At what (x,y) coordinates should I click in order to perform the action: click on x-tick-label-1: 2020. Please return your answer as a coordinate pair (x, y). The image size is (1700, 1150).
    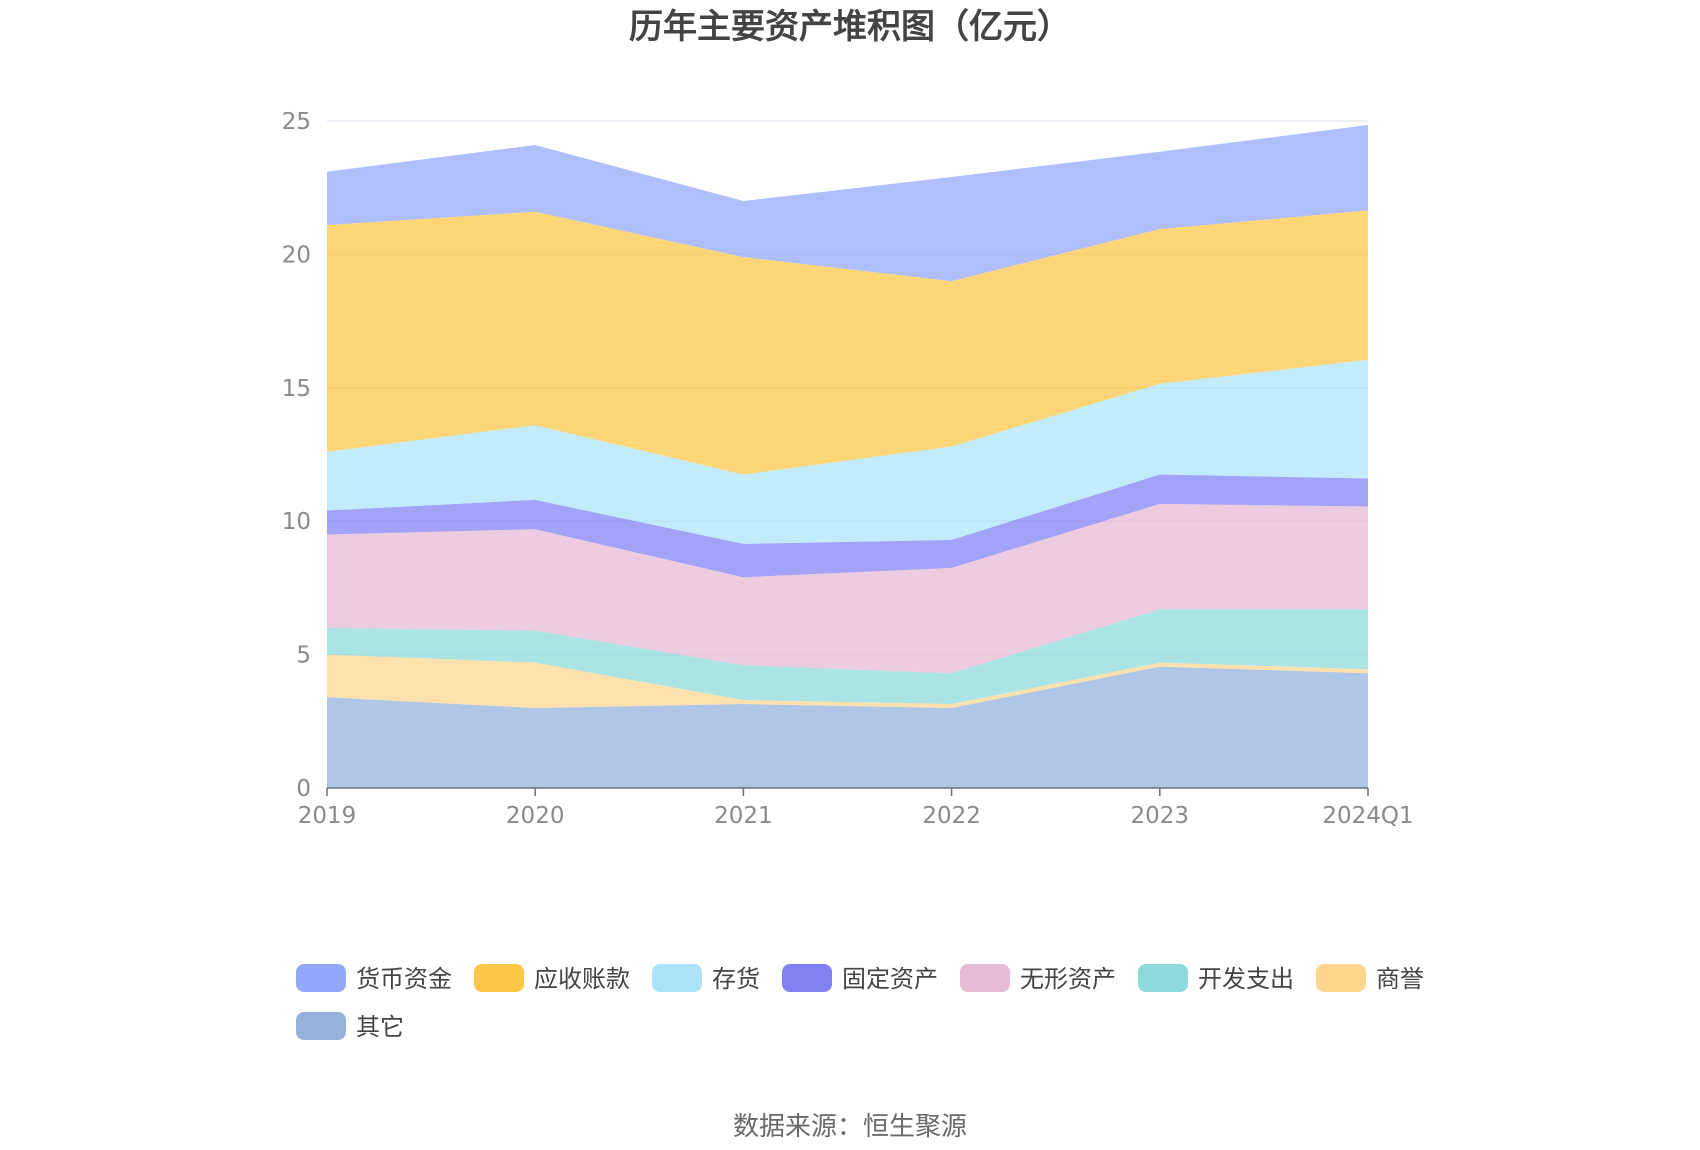
    Looking at the image, I should click on (535, 816).